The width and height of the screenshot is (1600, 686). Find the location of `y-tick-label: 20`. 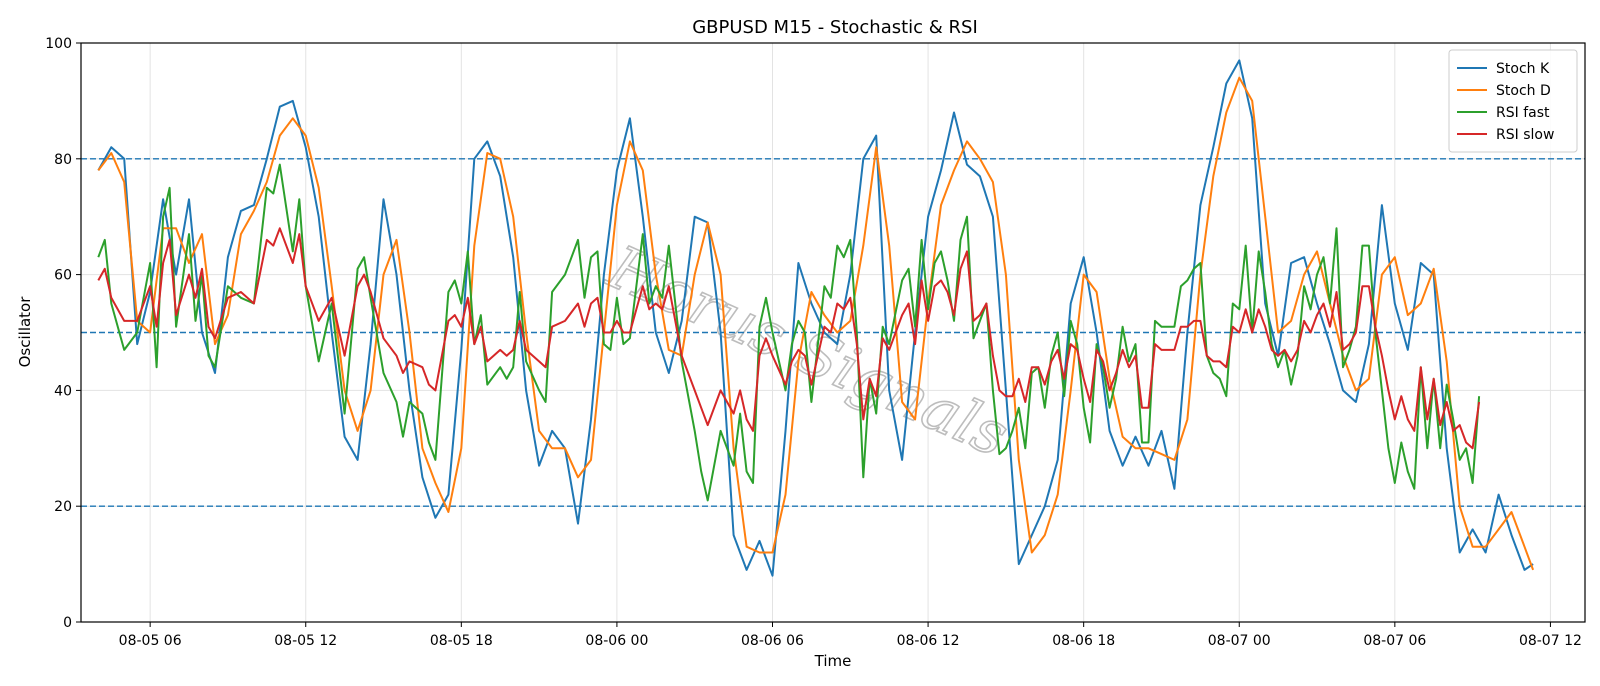

y-tick-label: 20 is located at coordinates (63, 507).